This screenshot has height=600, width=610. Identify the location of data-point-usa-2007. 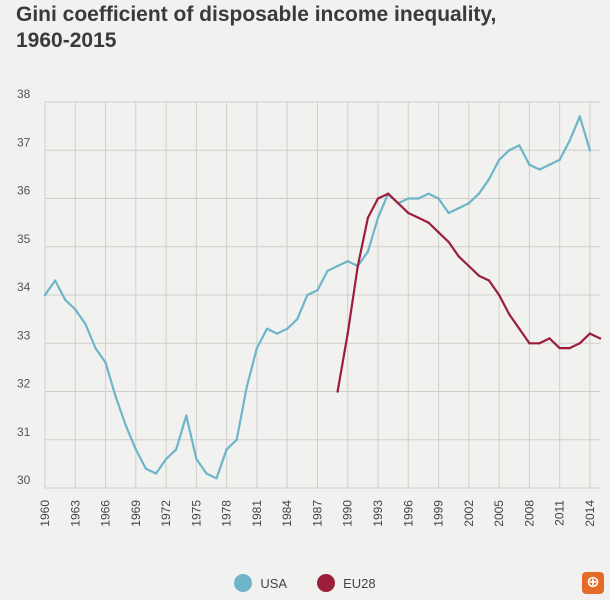
(519, 145).